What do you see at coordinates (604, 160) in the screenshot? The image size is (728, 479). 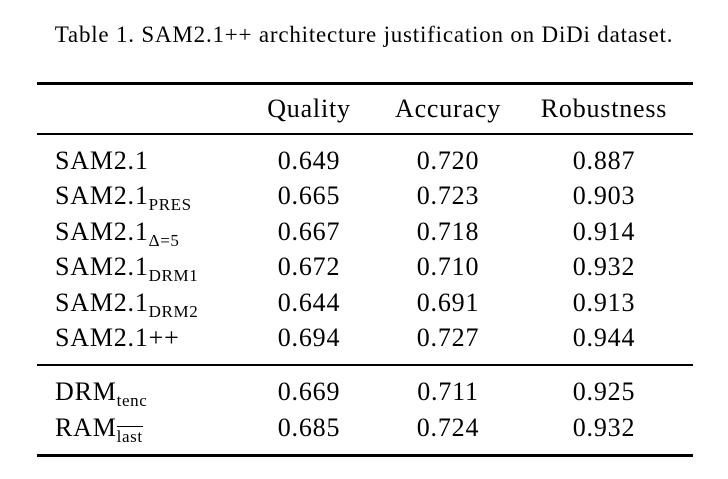 I see `robustness-value: 0.887` at bounding box center [604, 160].